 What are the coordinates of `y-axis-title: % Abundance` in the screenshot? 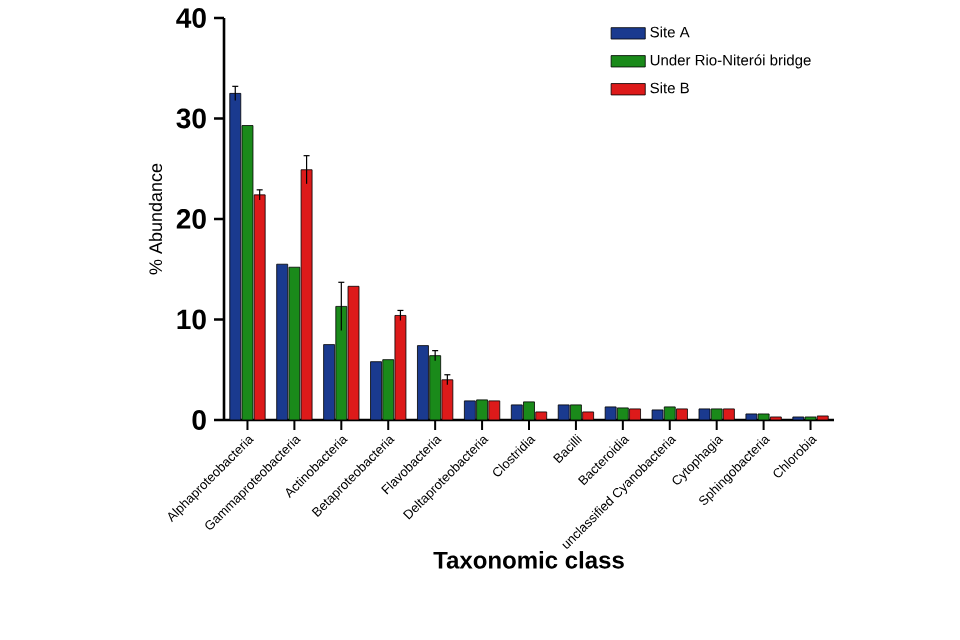 It's located at (155, 219).